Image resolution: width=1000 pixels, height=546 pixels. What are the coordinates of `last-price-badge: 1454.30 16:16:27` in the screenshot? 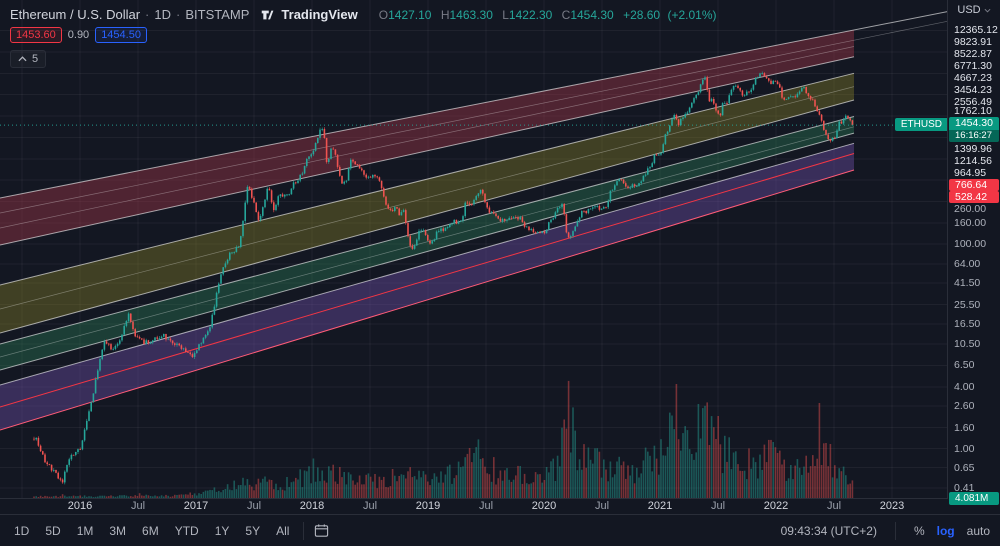 It's located at (974, 129).